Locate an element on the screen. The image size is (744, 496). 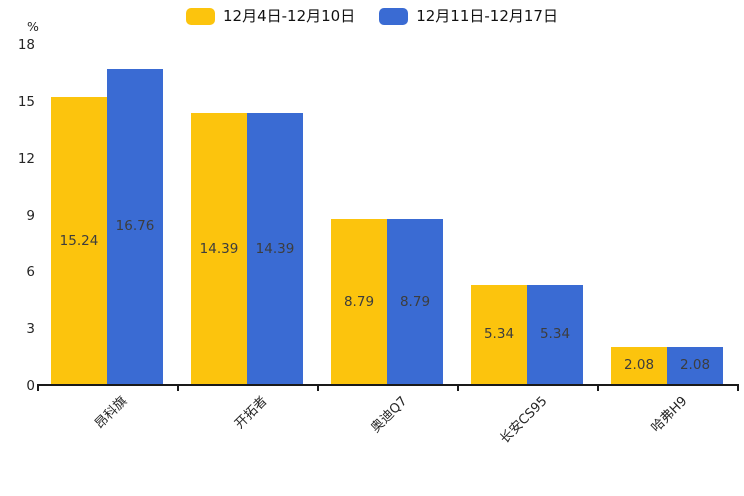
x-category-label-奥迪Q7: 奥迪Q7 is located at coordinates (389, 414).